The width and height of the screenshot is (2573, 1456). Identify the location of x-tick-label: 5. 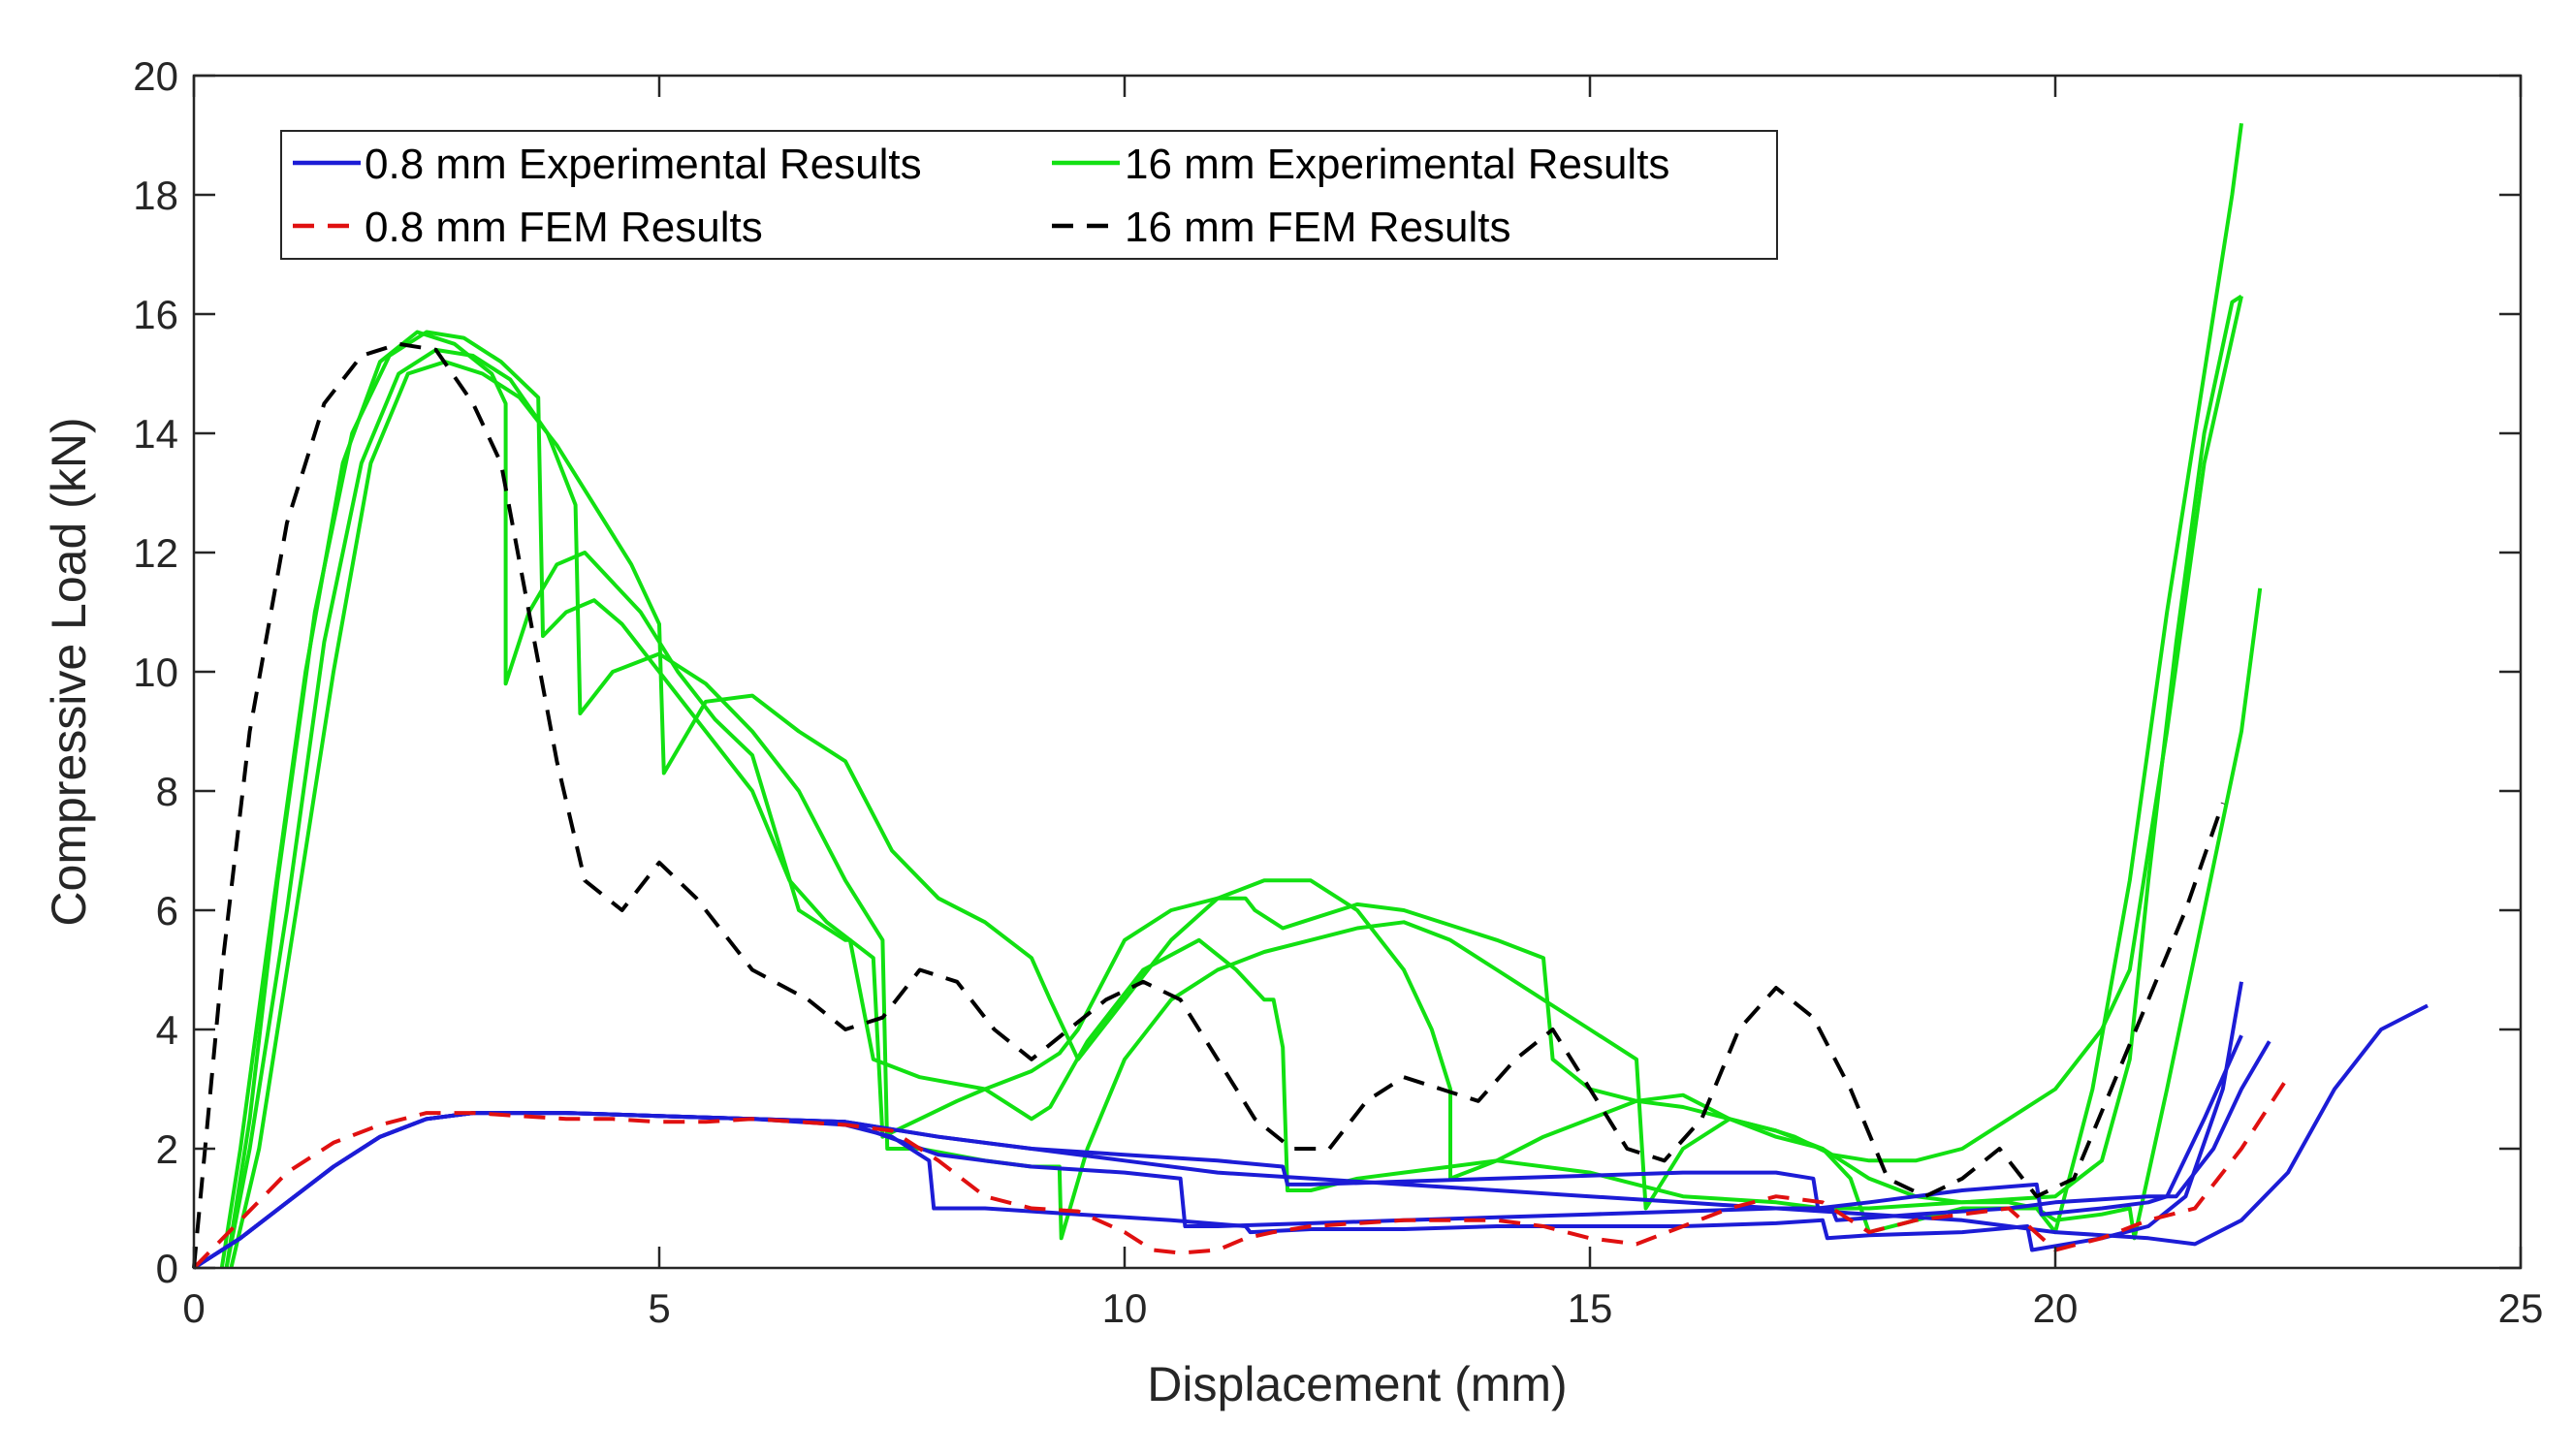
(659, 1308).